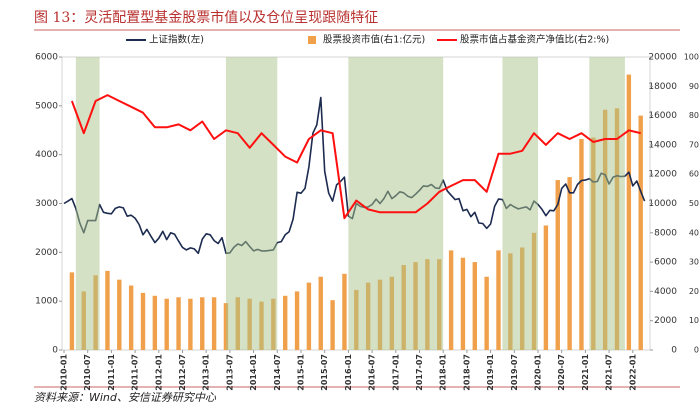 The image size is (700, 409). Describe the element at coordinates (158, 372) in the screenshot. I see `x-tick-label: 2012-01` at that location.